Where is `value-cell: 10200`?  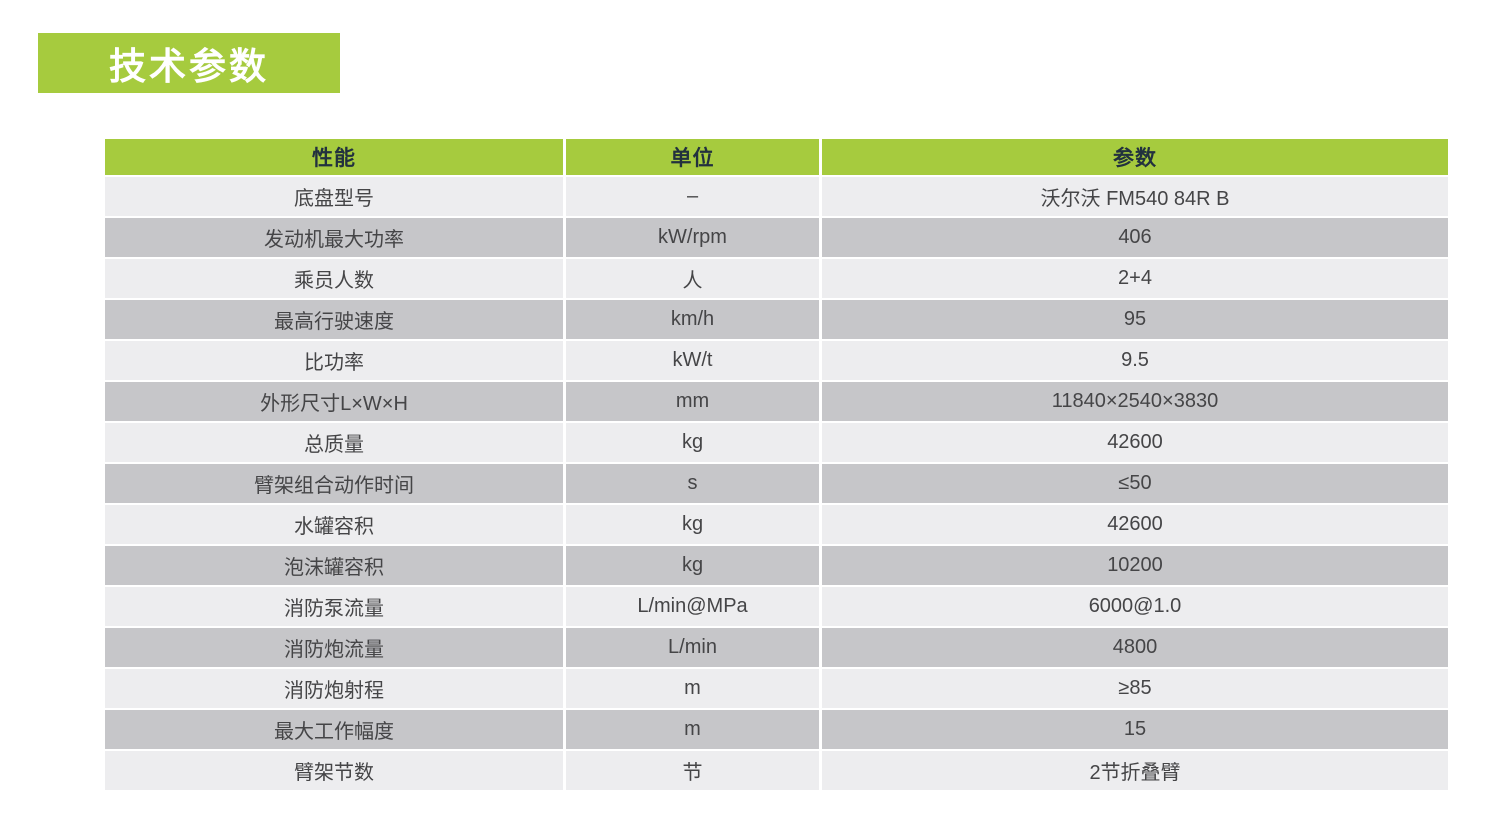
value-cell: 10200 is located at coordinates (1135, 565).